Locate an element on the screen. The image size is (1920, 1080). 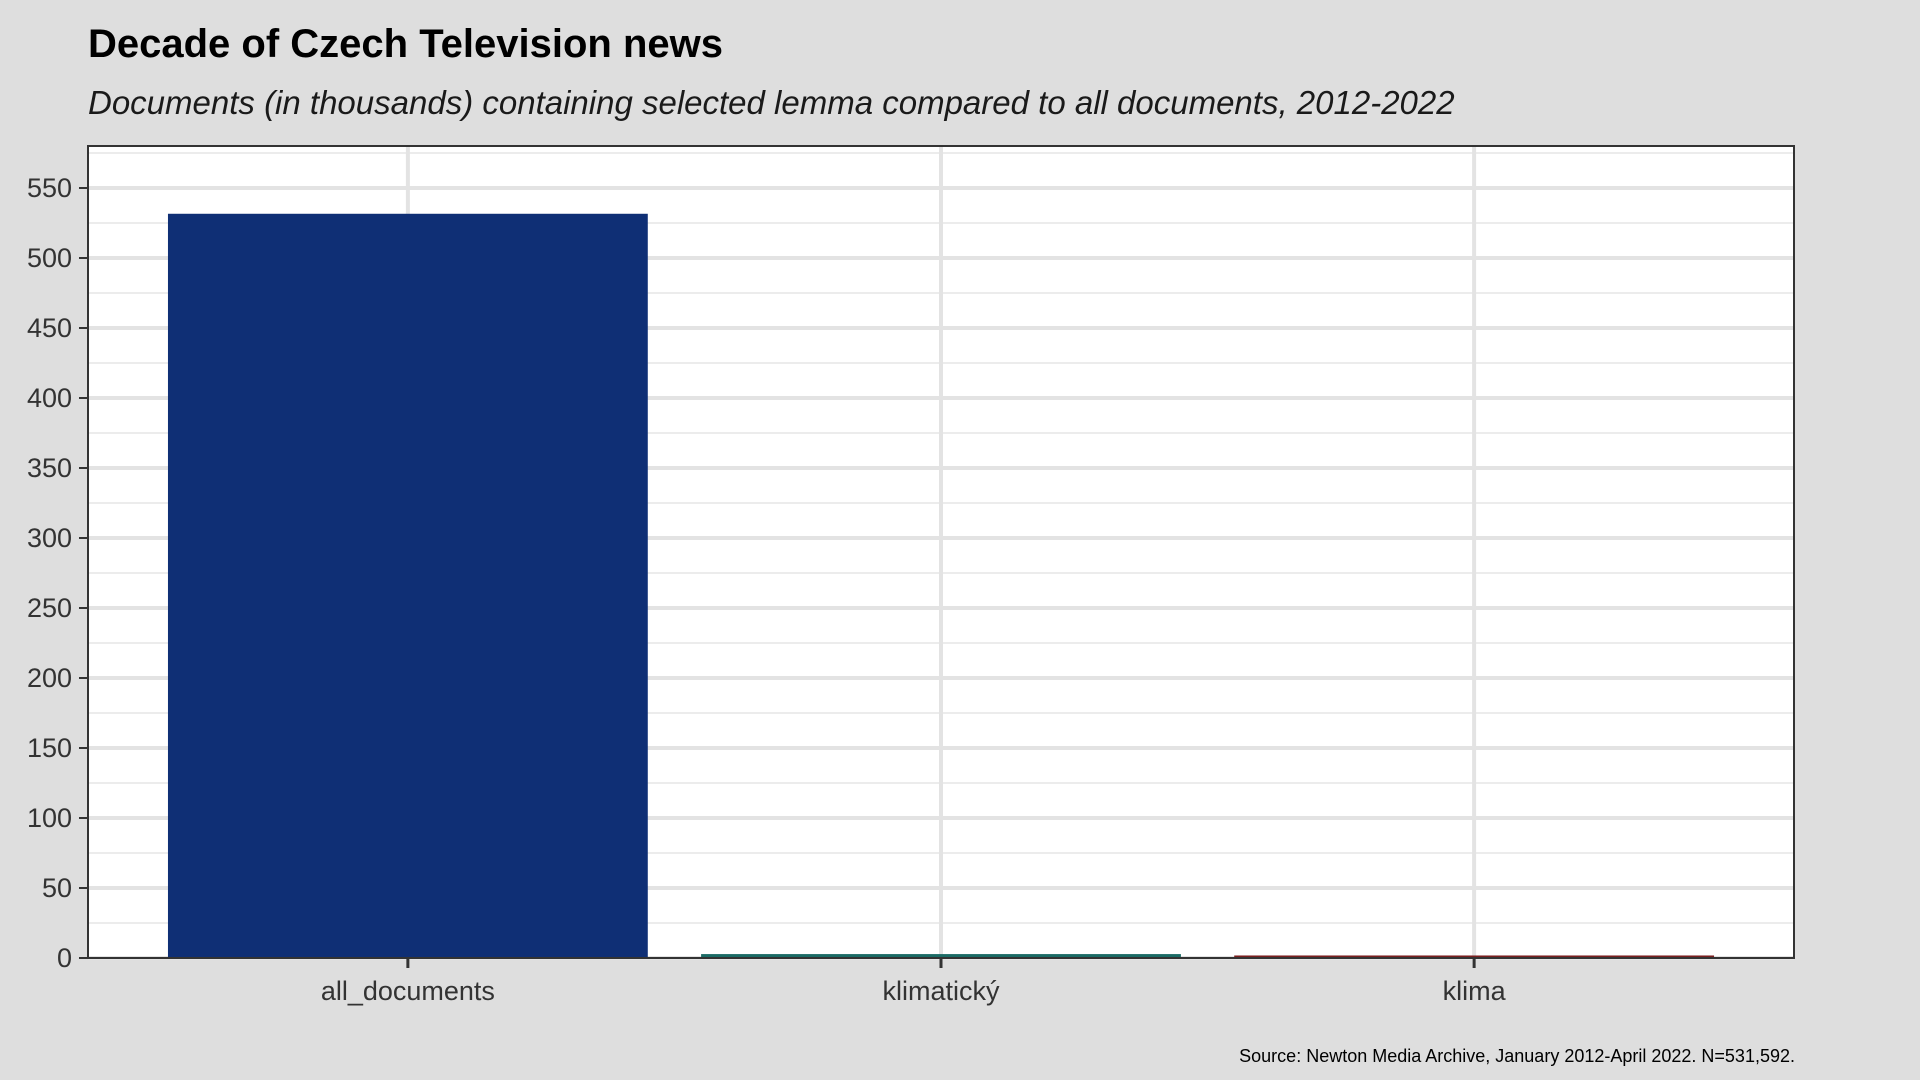
bar-klima is located at coordinates (1474, 956).